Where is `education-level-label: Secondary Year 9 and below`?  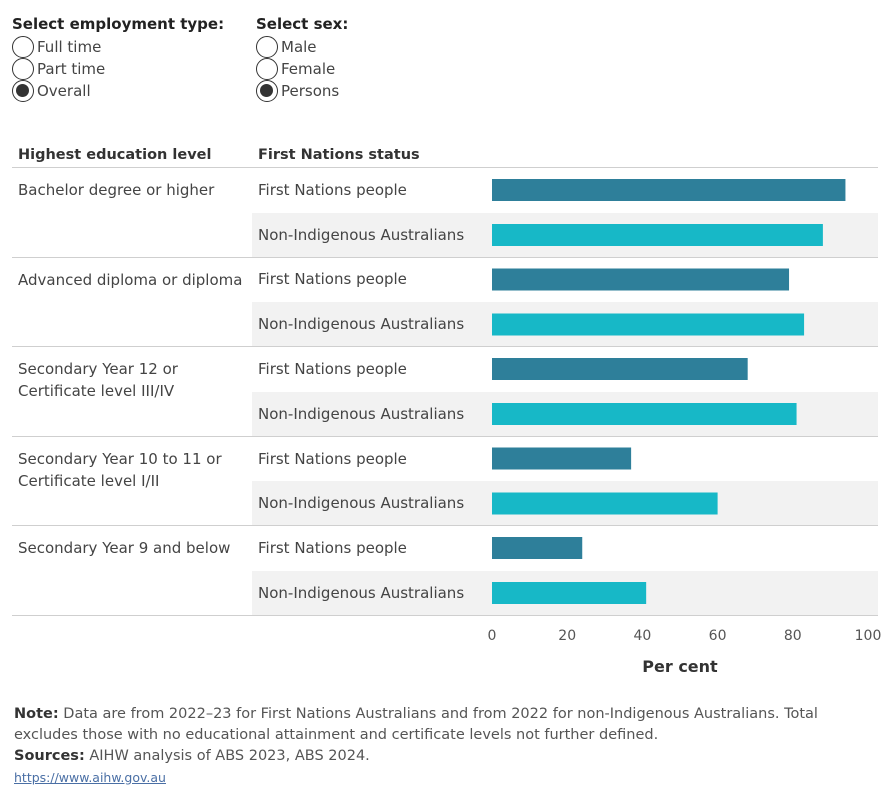 education-level-label: Secondary Year 9 and below is located at coordinates (124, 548).